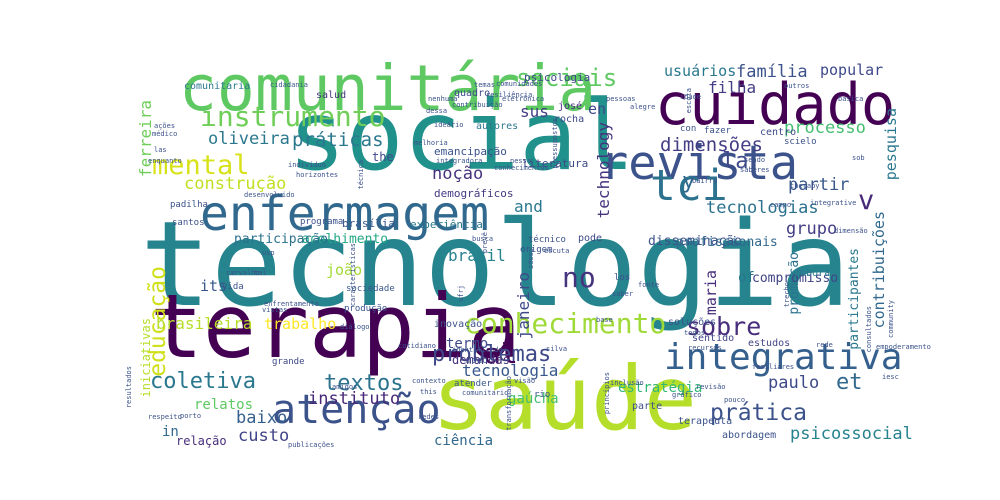  I want to click on word-enquanto: enquanto, so click(165, 161).